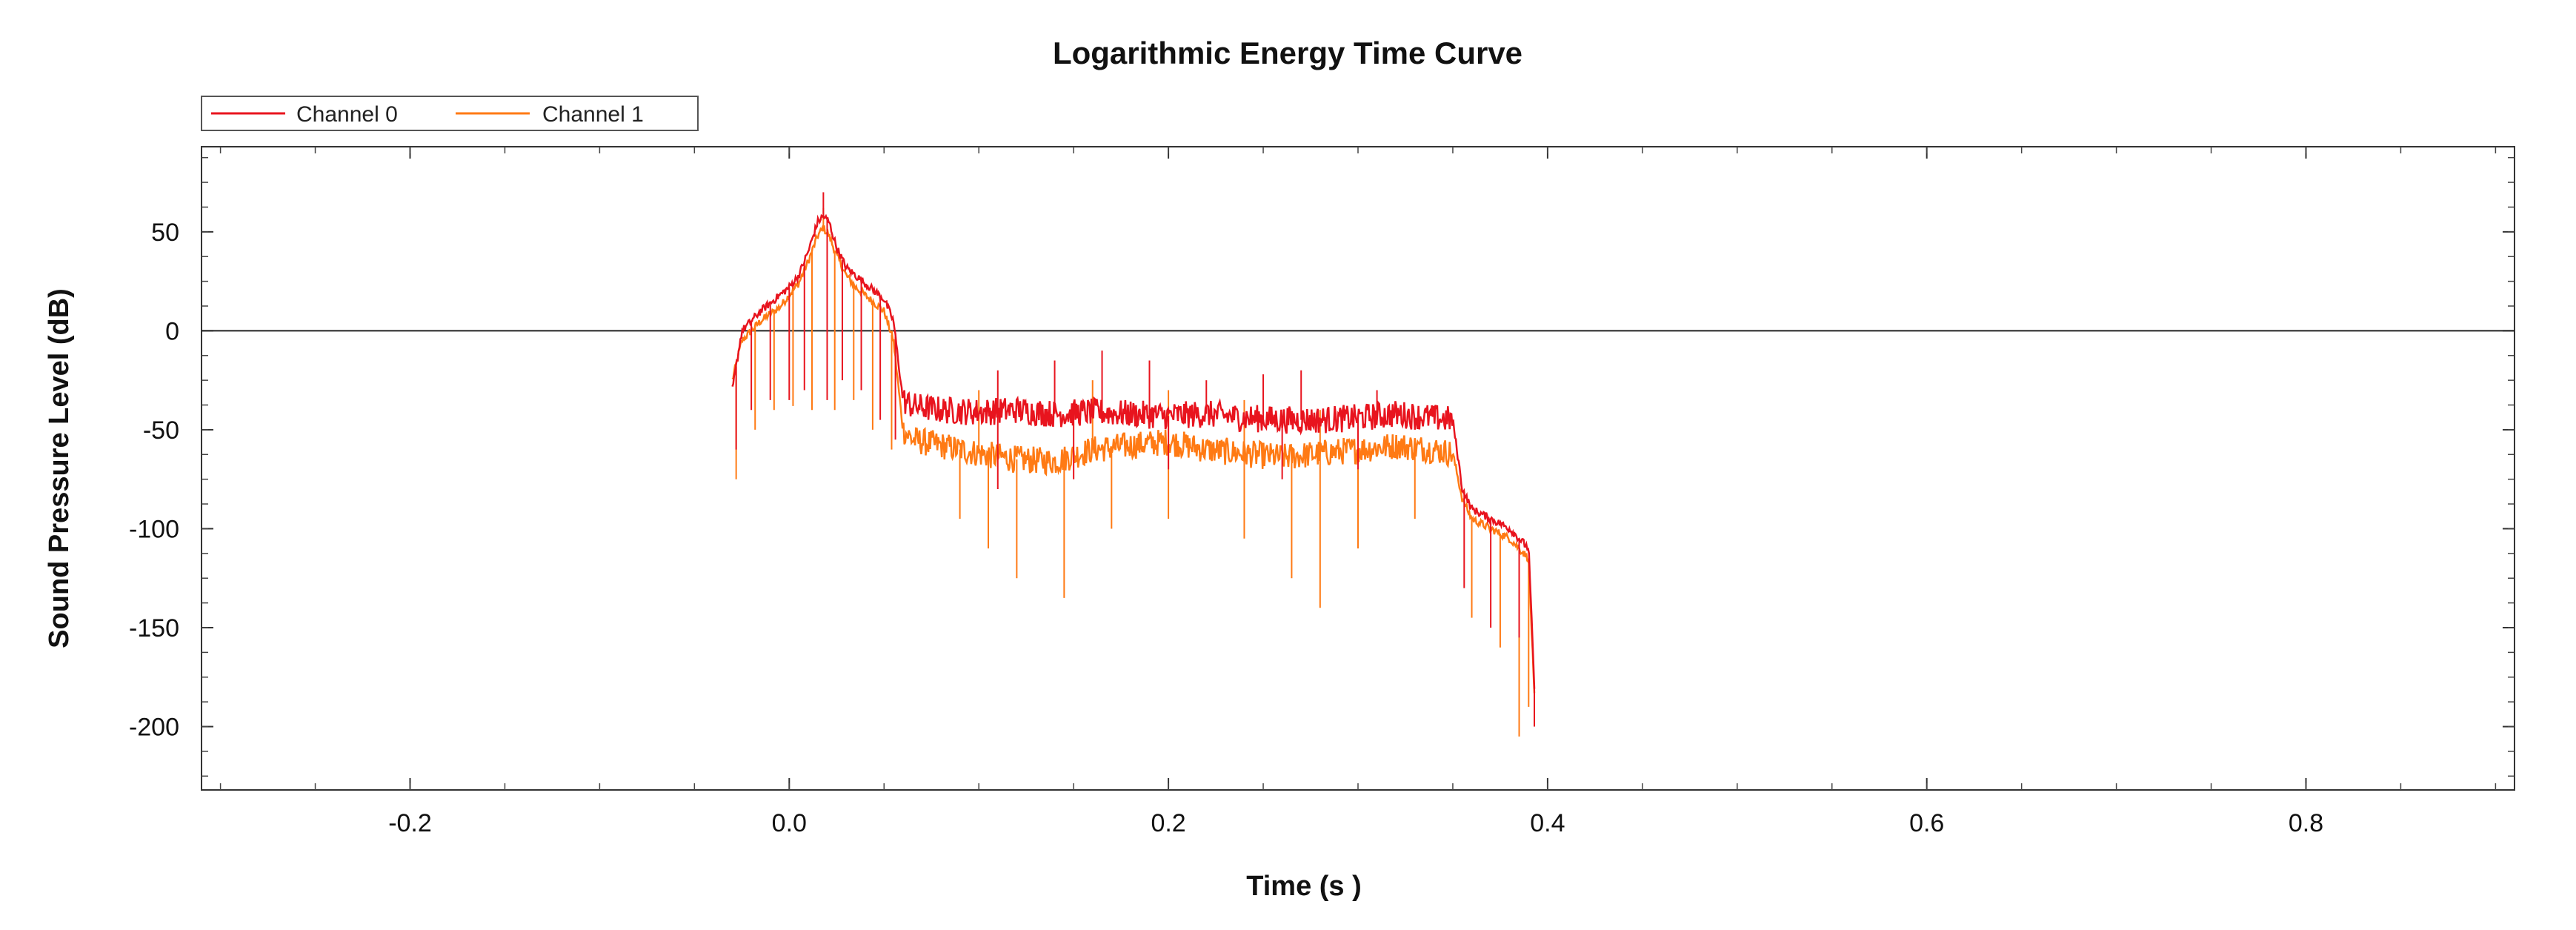 This screenshot has height=930, width=2576. Describe the element at coordinates (450, 113) in the screenshot. I see `legend: Channel 0 Channel 1` at that location.